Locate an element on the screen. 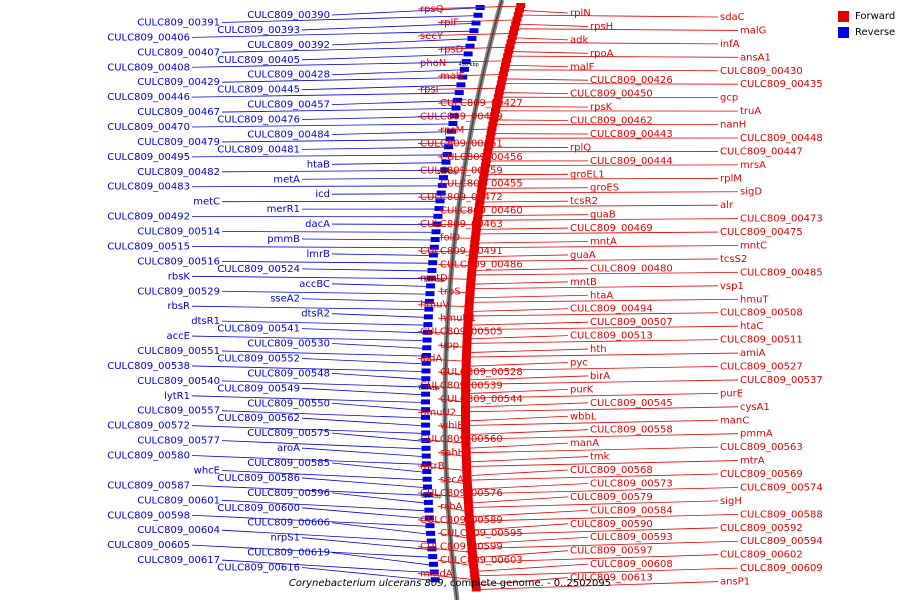 Image resolution: width=900 pixels, height=600 pixels. reverse-gene-label: CULC809_00580 is located at coordinates (148, 456).